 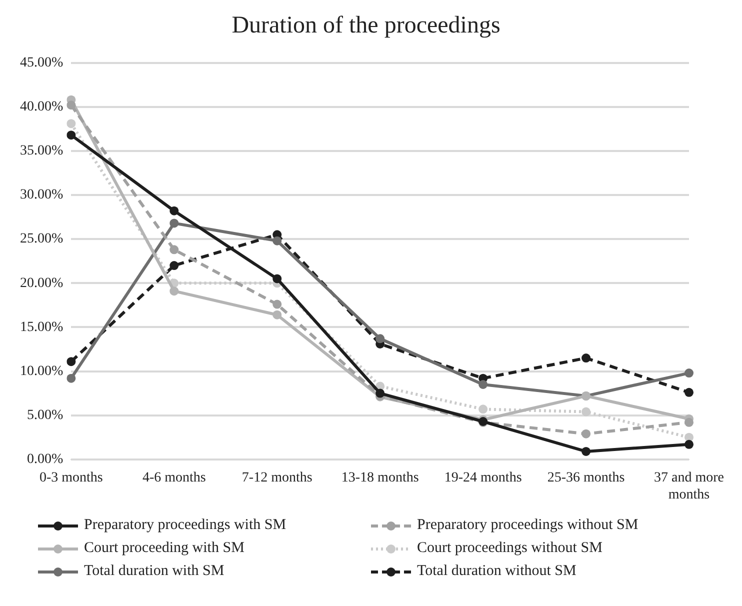 What do you see at coordinates (42, 327) in the screenshot?
I see `y-tick-label: 15.00%` at bounding box center [42, 327].